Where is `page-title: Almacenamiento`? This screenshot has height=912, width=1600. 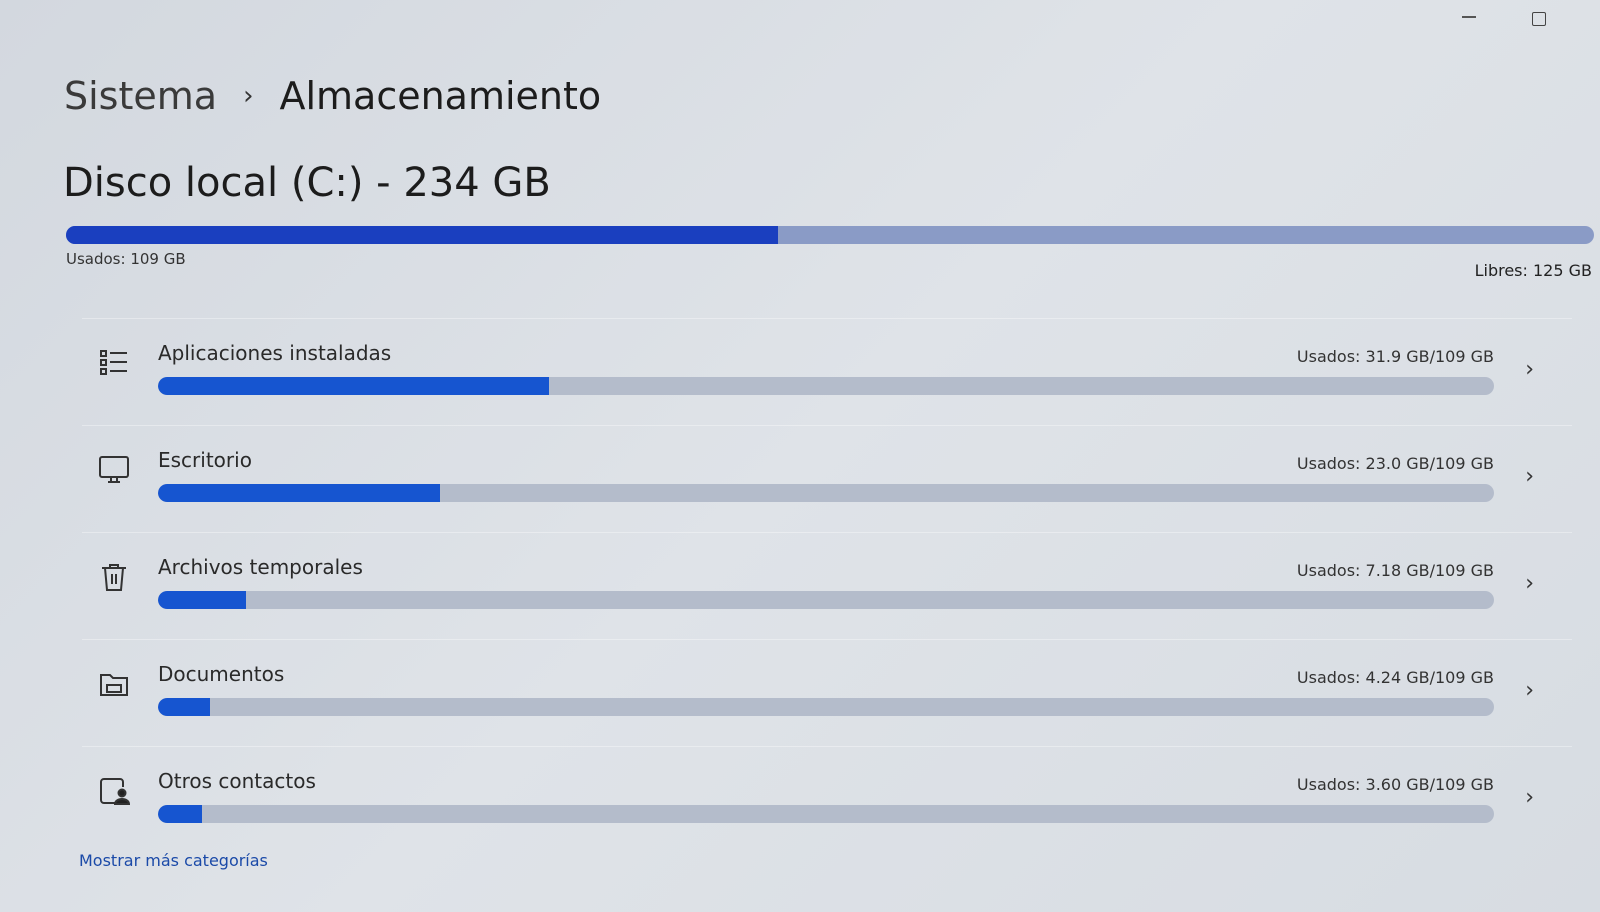
page-title: Almacenamiento is located at coordinates (440, 96).